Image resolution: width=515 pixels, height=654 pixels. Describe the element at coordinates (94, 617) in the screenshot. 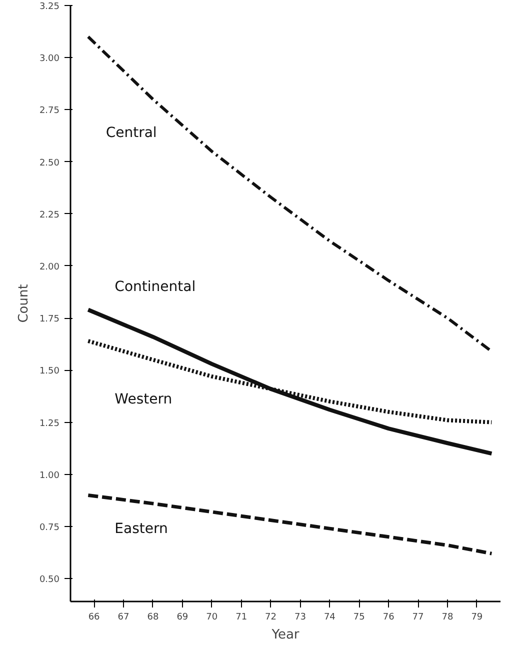

I see `x-tick-label: 66` at that location.